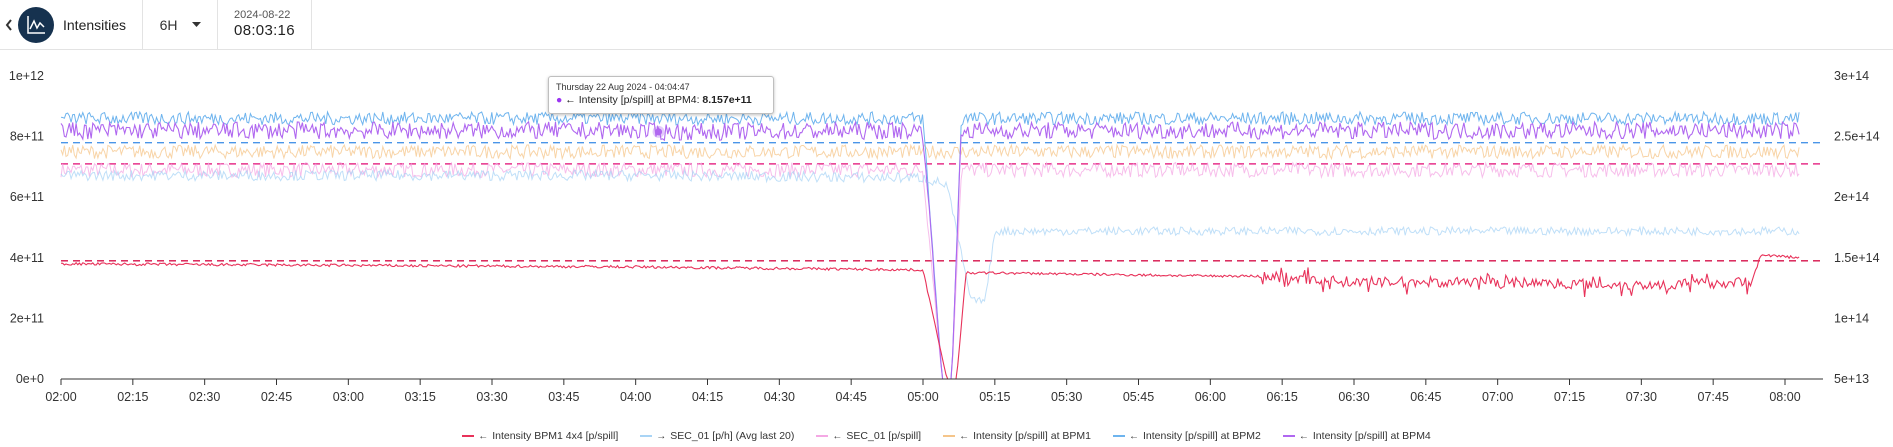 This screenshot has height=447, width=1893. I want to click on x-tick-label: 02:00, so click(60, 397).